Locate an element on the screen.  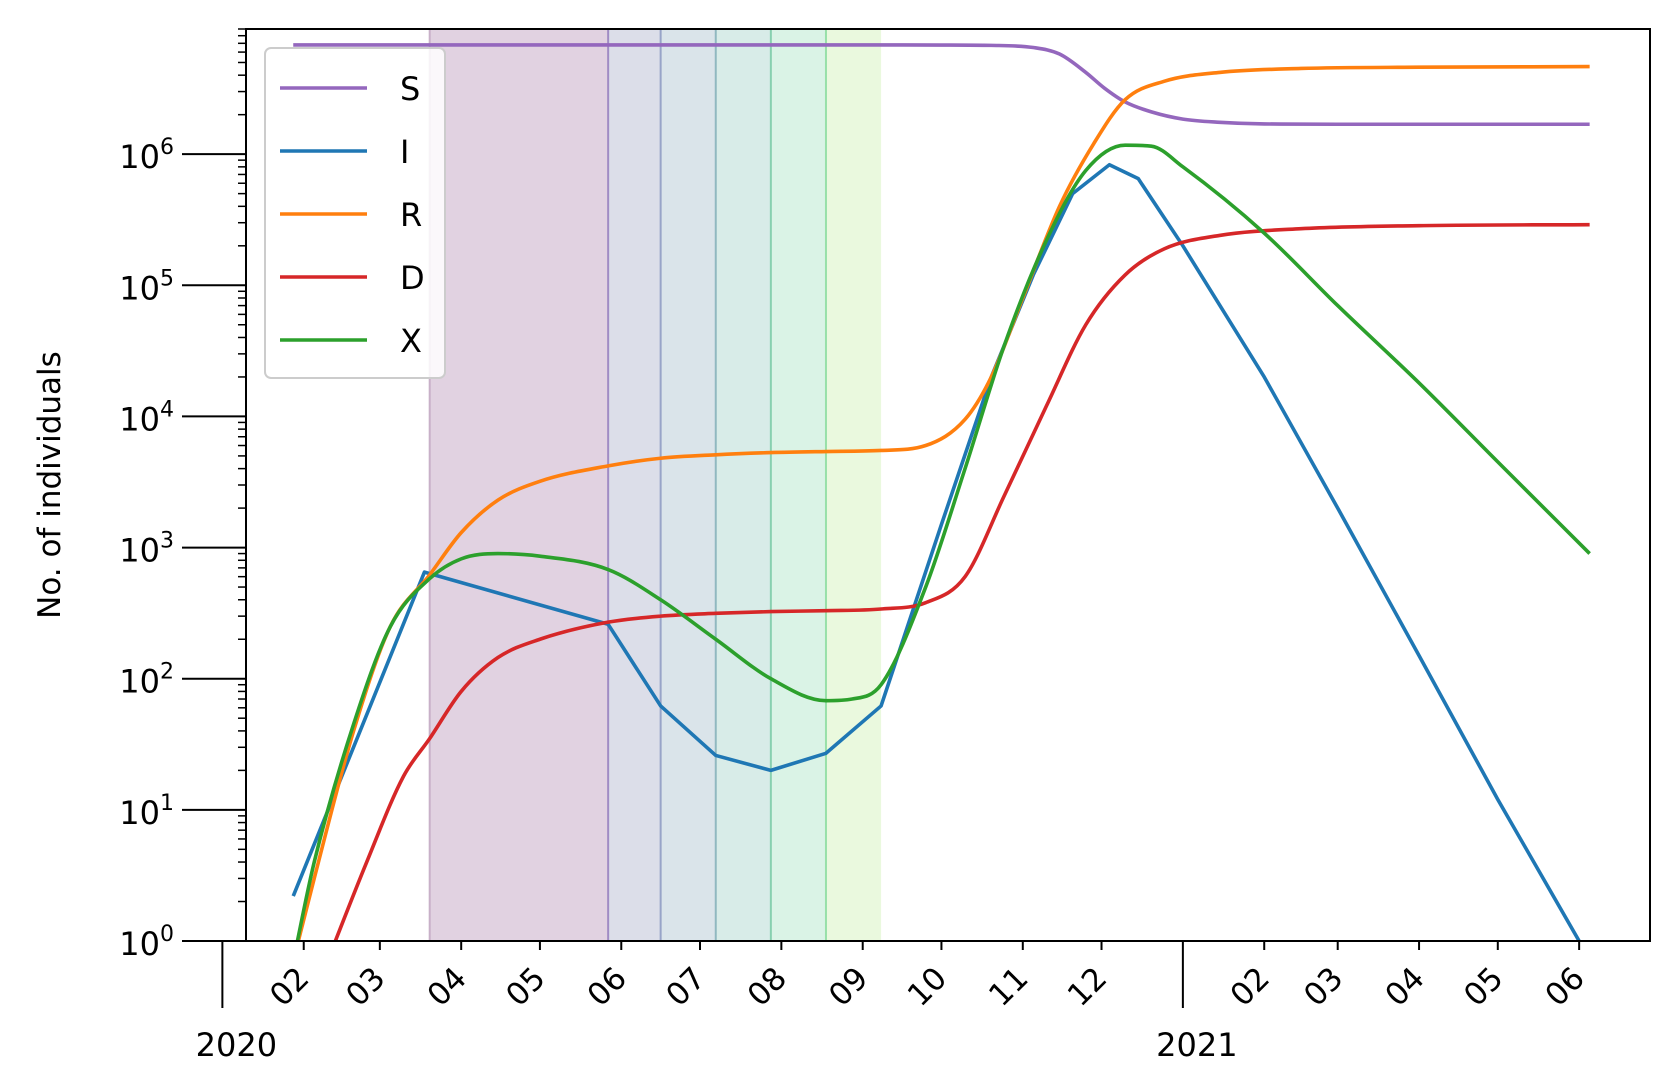
x-month-label: 11 is located at coordinates (1008, 986).